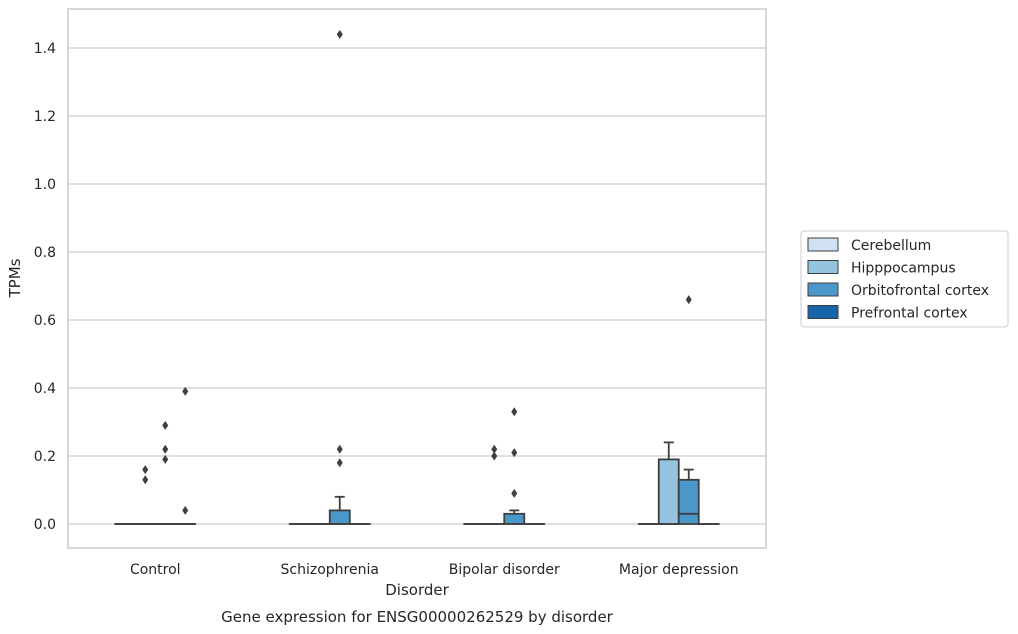 The width and height of the screenshot is (1018, 634). I want to click on legend-label: Prefrontal cortex, so click(909, 314).